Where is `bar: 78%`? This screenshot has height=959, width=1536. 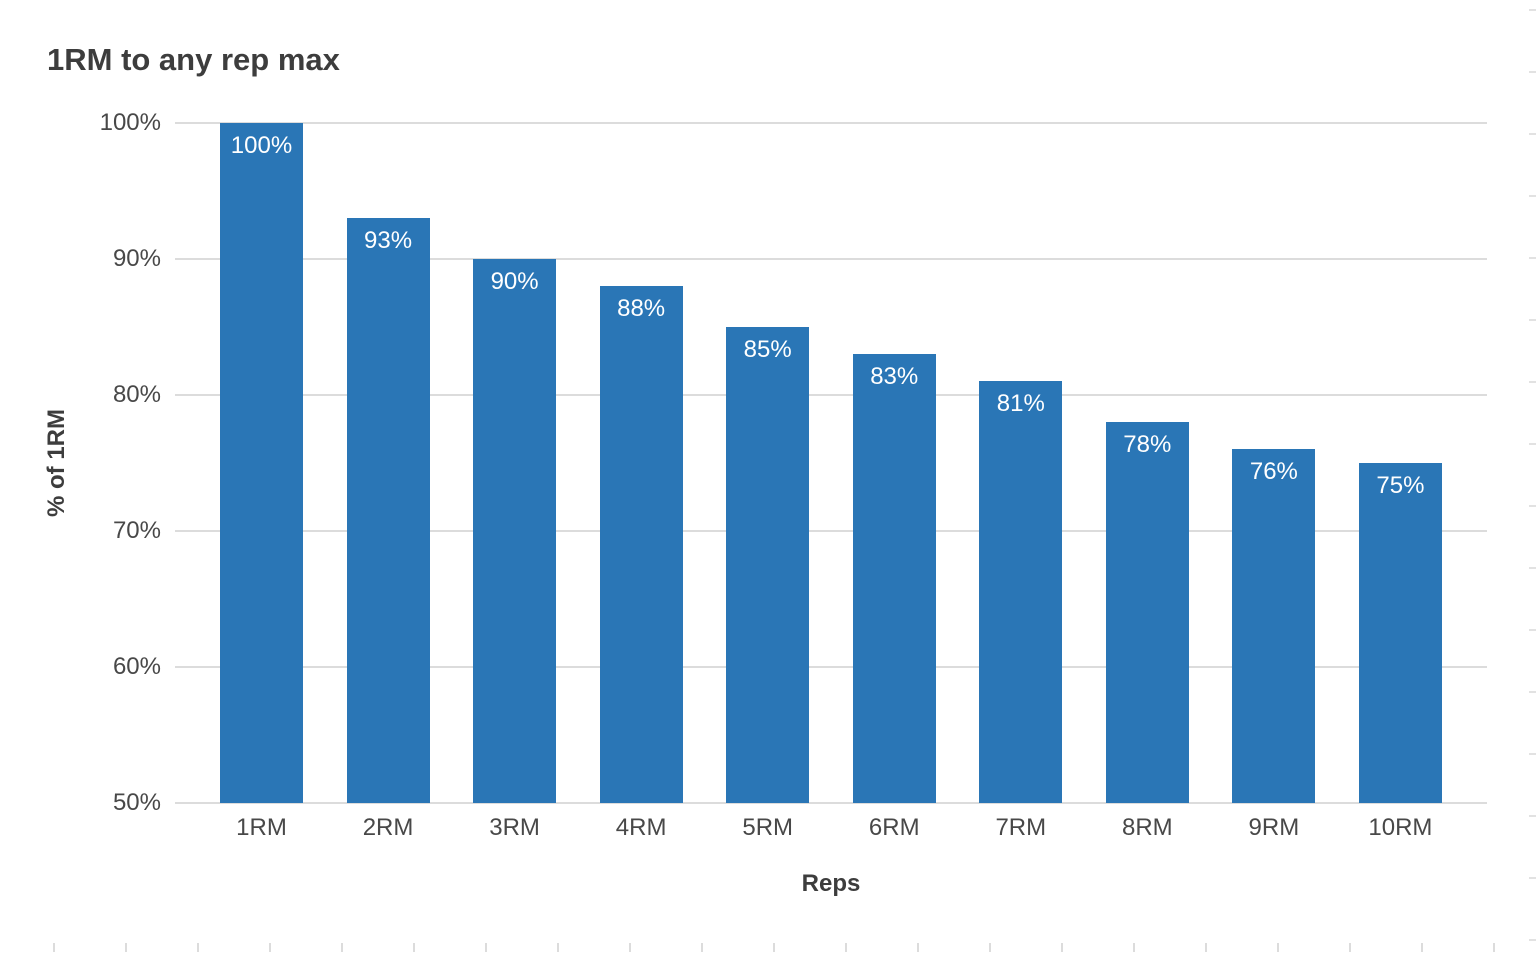 bar: 78% is located at coordinates (1147, 612).